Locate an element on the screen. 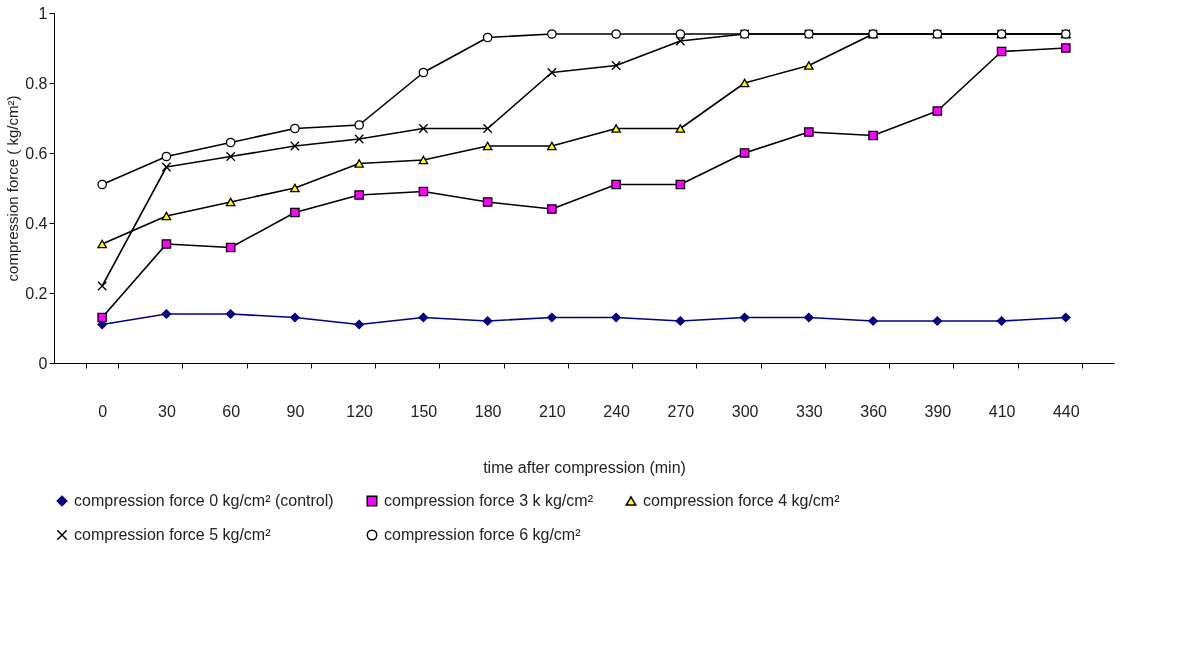 The width and height of the screenshot is (1187, 663). x-tick-label: 150 is located at coordinates (424, 411).